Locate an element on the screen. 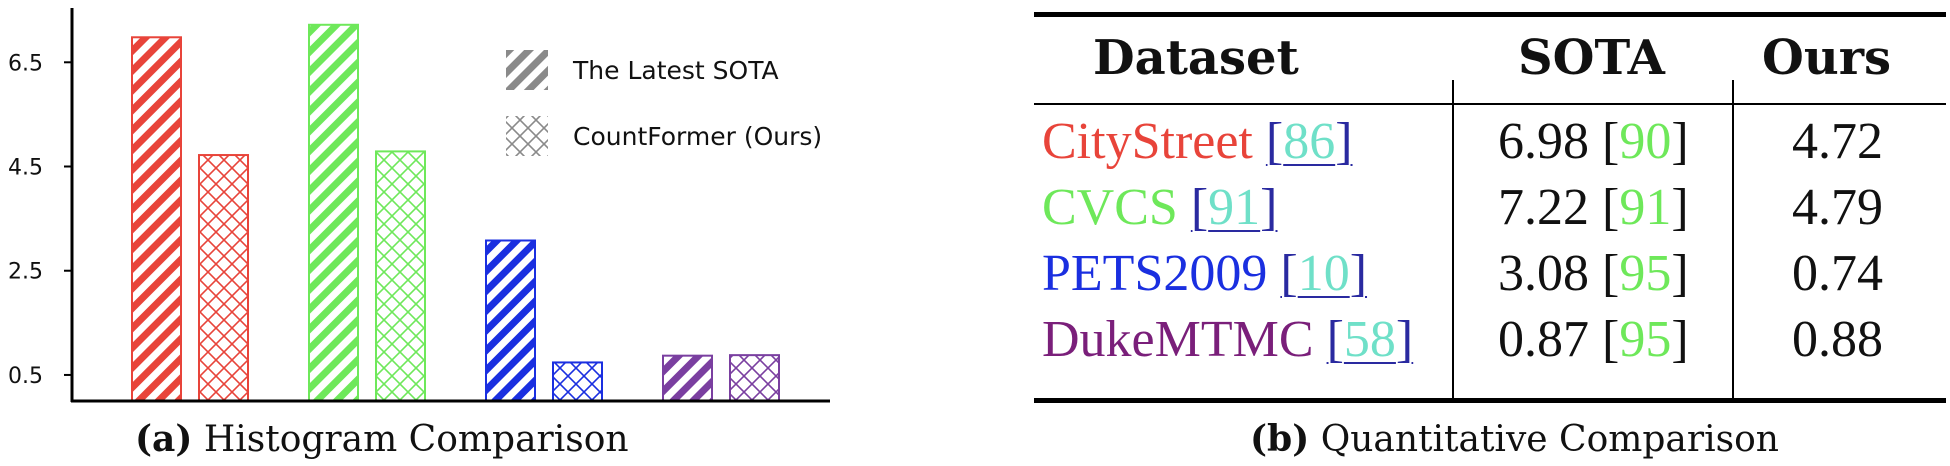  sota-citation-number: 90 is located at coordinates (1645, 141).